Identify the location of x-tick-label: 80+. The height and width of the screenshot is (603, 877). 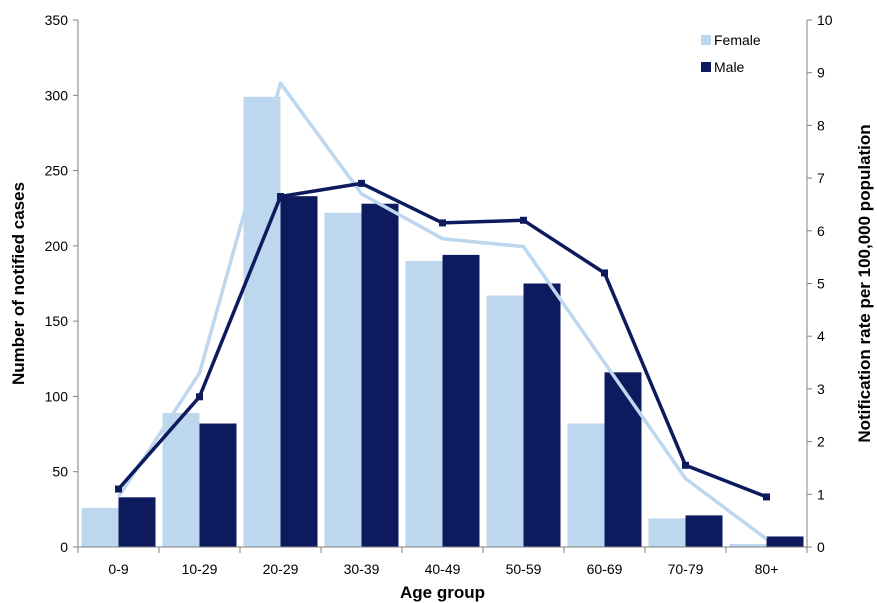
(767, 569).